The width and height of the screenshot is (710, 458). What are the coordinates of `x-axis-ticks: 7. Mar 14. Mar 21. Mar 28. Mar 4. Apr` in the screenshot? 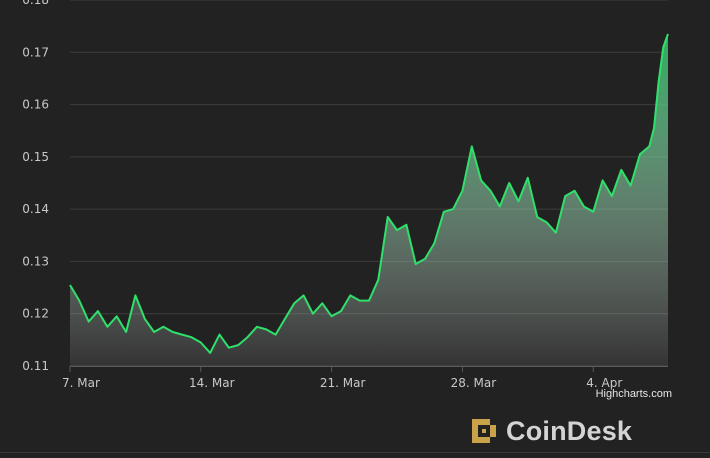 It's located at (342, 378).